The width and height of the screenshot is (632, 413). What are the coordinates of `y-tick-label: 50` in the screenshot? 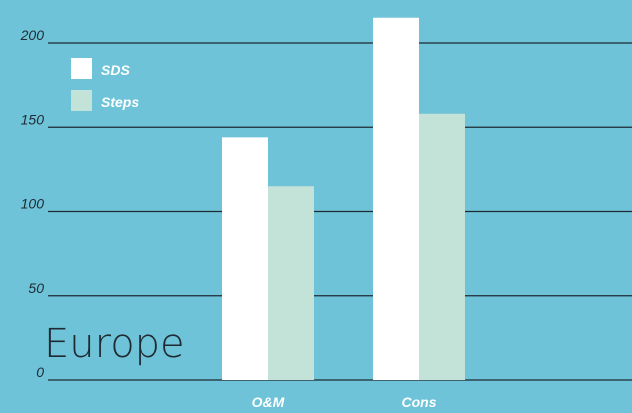 It's located at (36, 288).